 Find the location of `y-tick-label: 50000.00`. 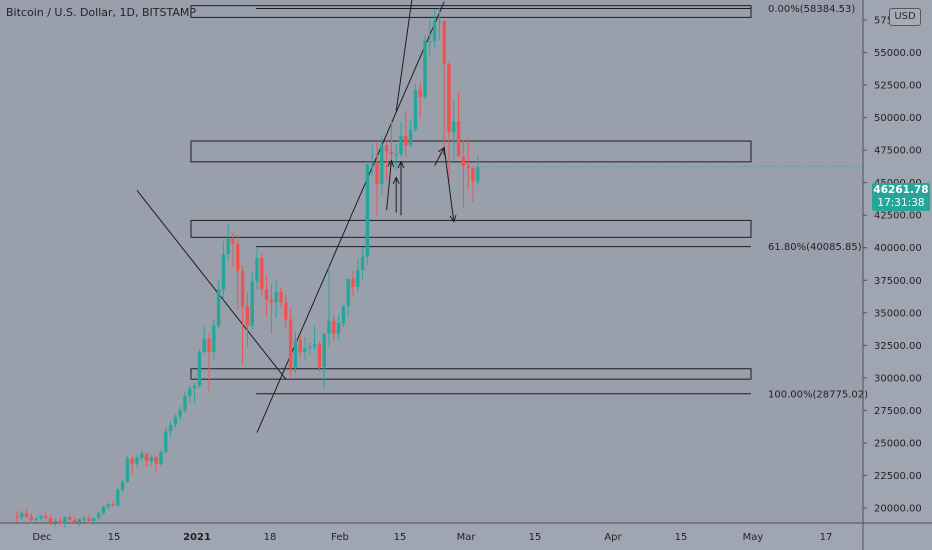

y-tick-label: 50000.00 is located at coordinates (898, 118).